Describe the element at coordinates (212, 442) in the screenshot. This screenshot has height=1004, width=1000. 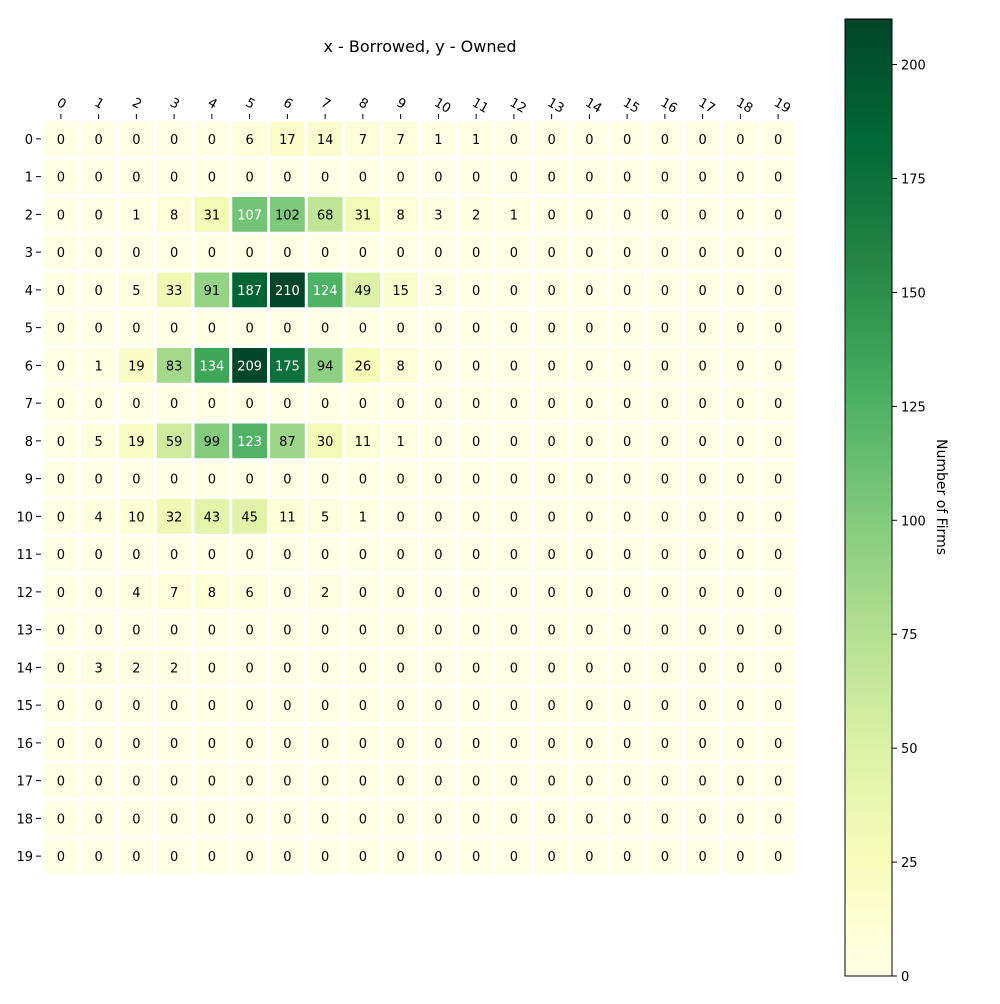
I see `cell-value-label: 99` at that location.